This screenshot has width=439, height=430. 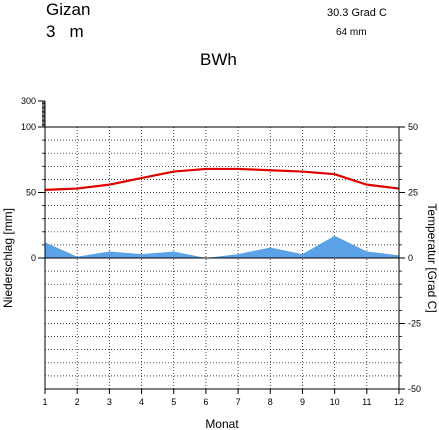 What do you see at coordinates (270, 402) in the screenshot?
I see `x-tick-label: 8` at bounding box center [270, 402].